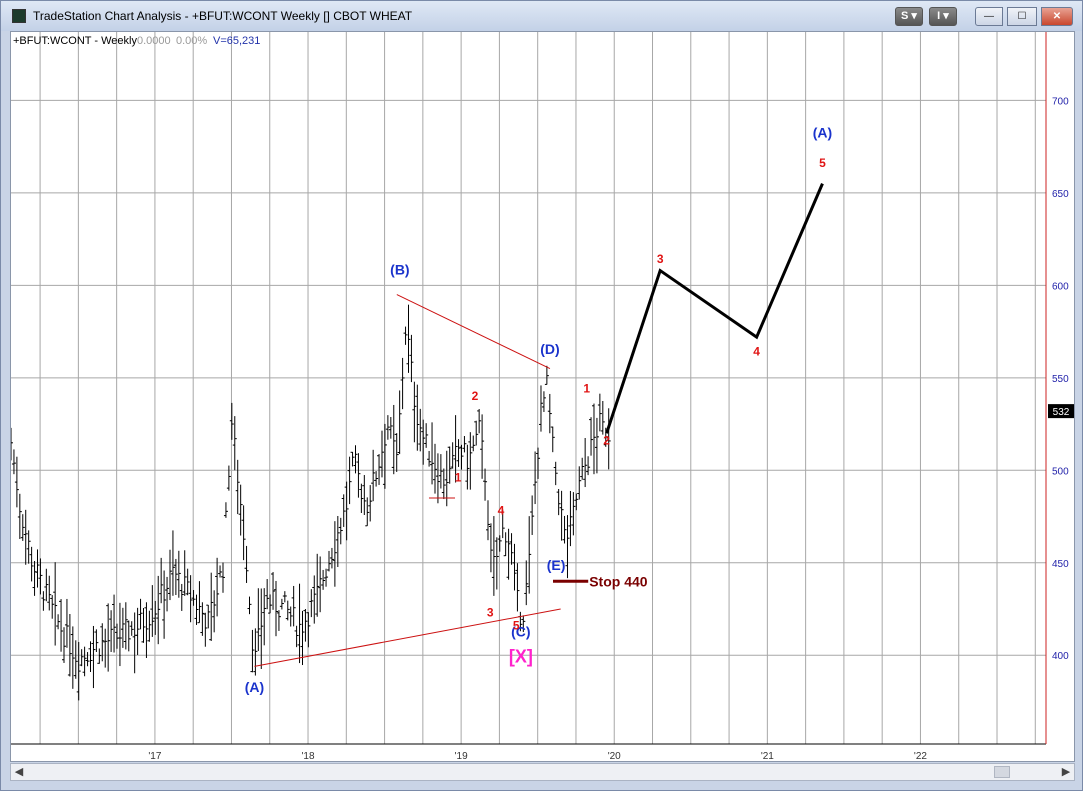 This screenshot has height=791, width=1083. What do you see at coordinates (542, 772) in the screenshot?
I see `horizontal-scrollbar: ◀ ▶` at bounding box center [542, 772].